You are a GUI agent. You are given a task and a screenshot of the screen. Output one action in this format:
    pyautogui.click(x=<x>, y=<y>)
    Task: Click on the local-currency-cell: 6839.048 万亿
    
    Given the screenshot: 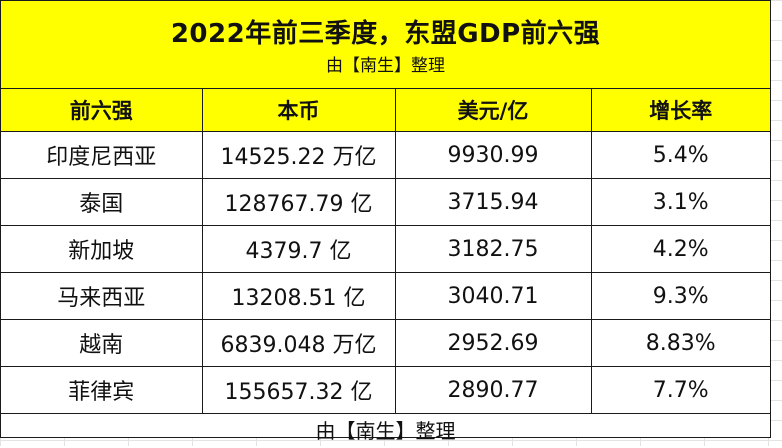 What is the action you would take?
    pyautogui.click(x=298, y=343)
    